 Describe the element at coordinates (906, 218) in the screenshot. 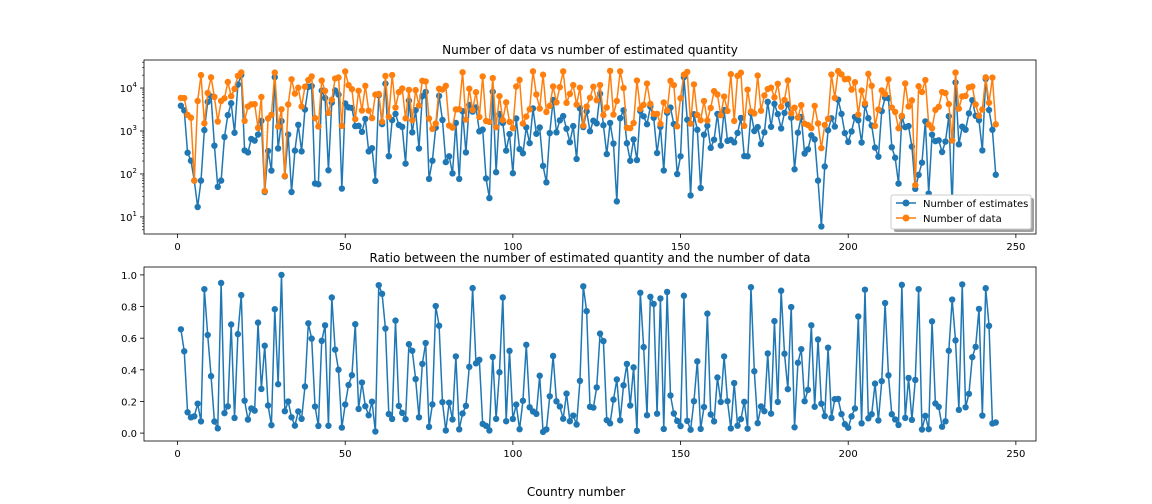

I see `legend-marker-data` at that location.